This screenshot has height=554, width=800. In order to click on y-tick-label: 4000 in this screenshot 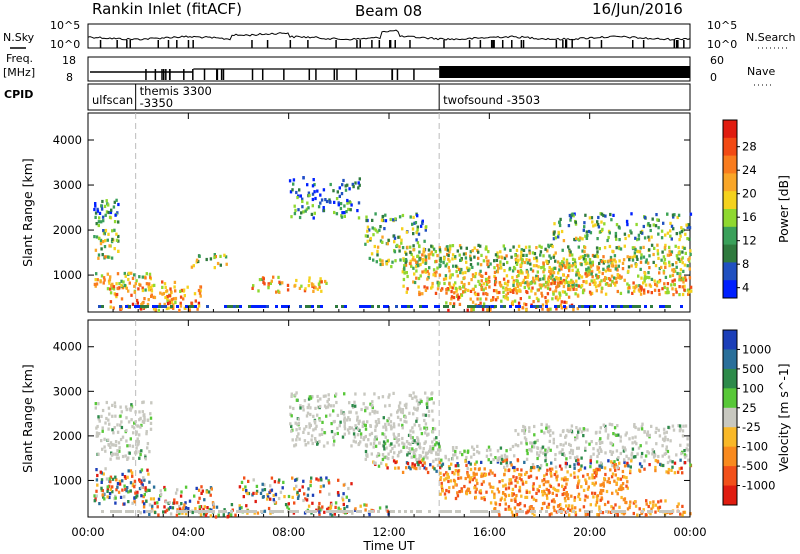, I will do `click(67, 140)`.